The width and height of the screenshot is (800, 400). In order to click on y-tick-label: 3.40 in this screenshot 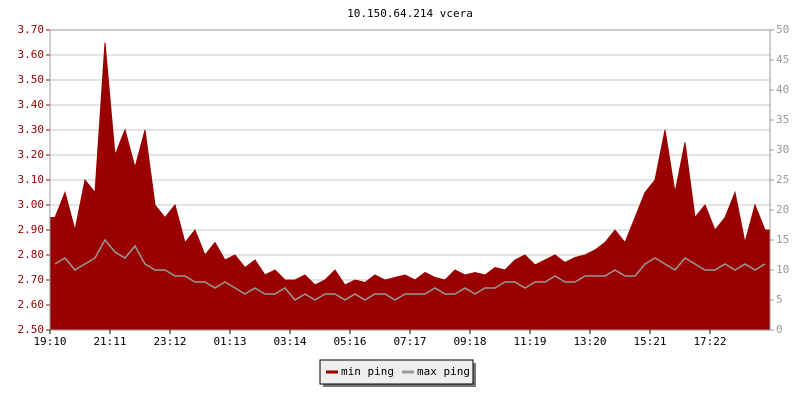, I will do `click(31, 104)`.